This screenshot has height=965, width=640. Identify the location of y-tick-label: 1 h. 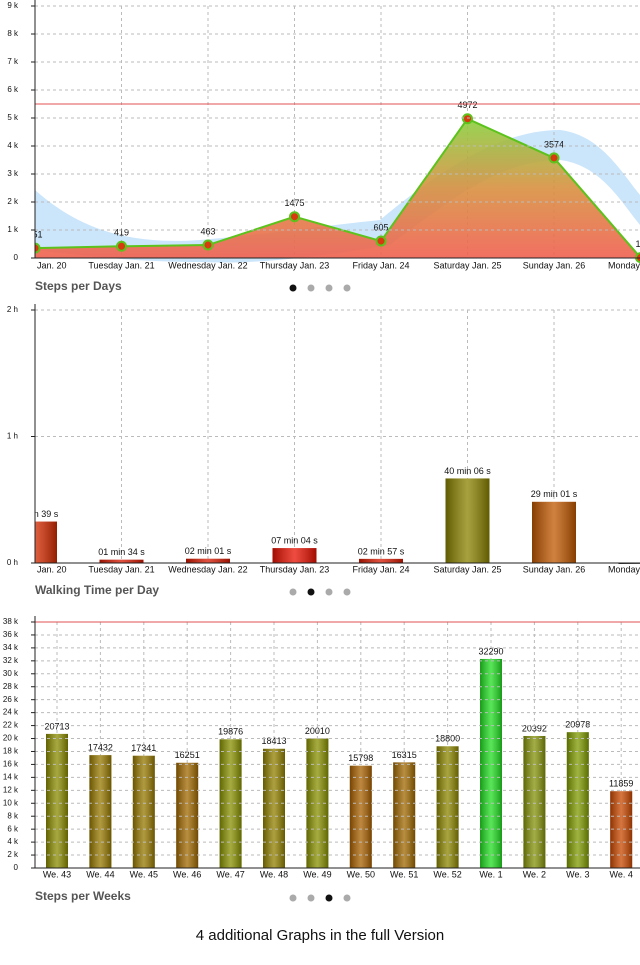
(12, 436).